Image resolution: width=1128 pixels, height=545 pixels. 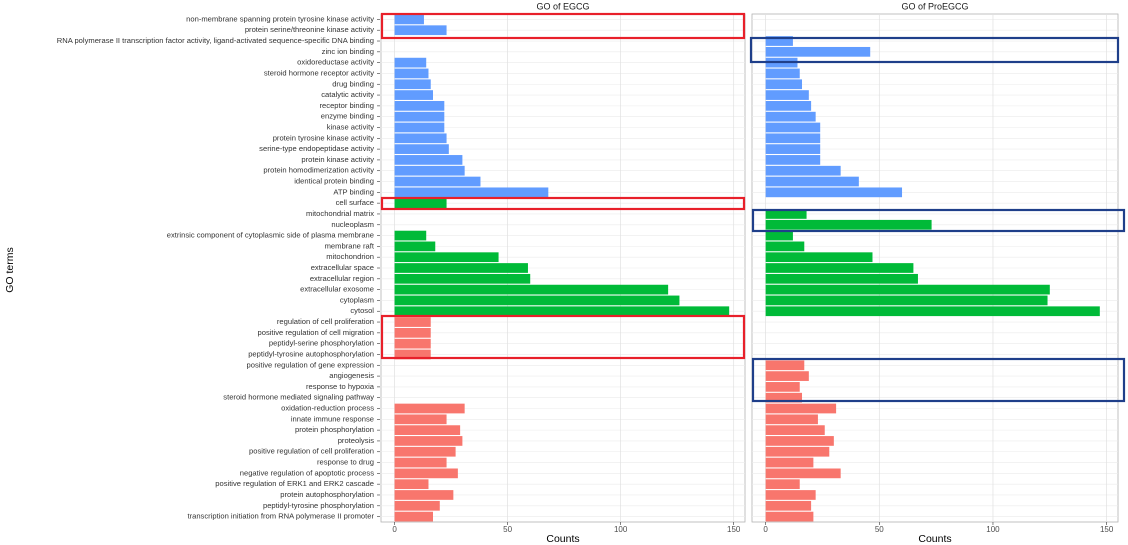 What do you see at coordinates (327, 494) in the screenshot?
I see `category-label: protein autophosphorylation` at bounding box center [327, 494].